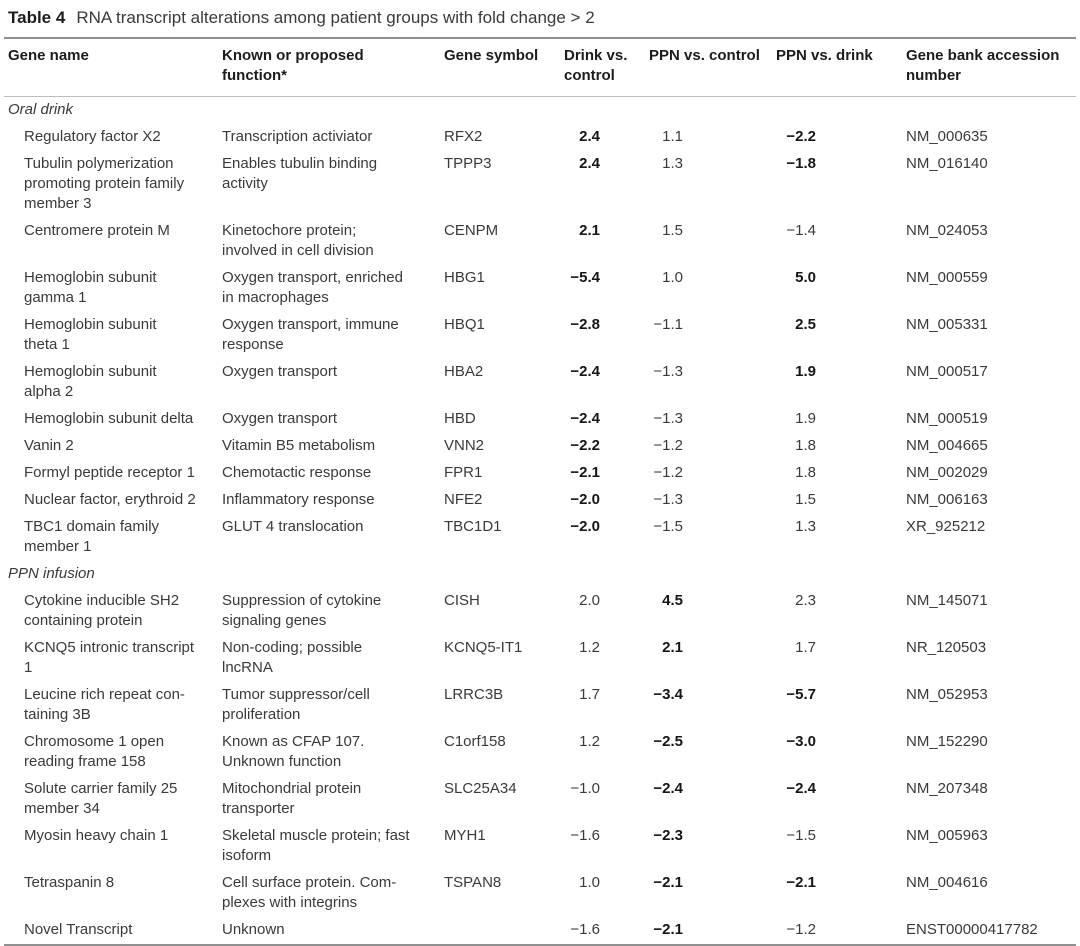  I want to click on cell-gene-name: Myosin heavy chain 1, so click(96, 835).